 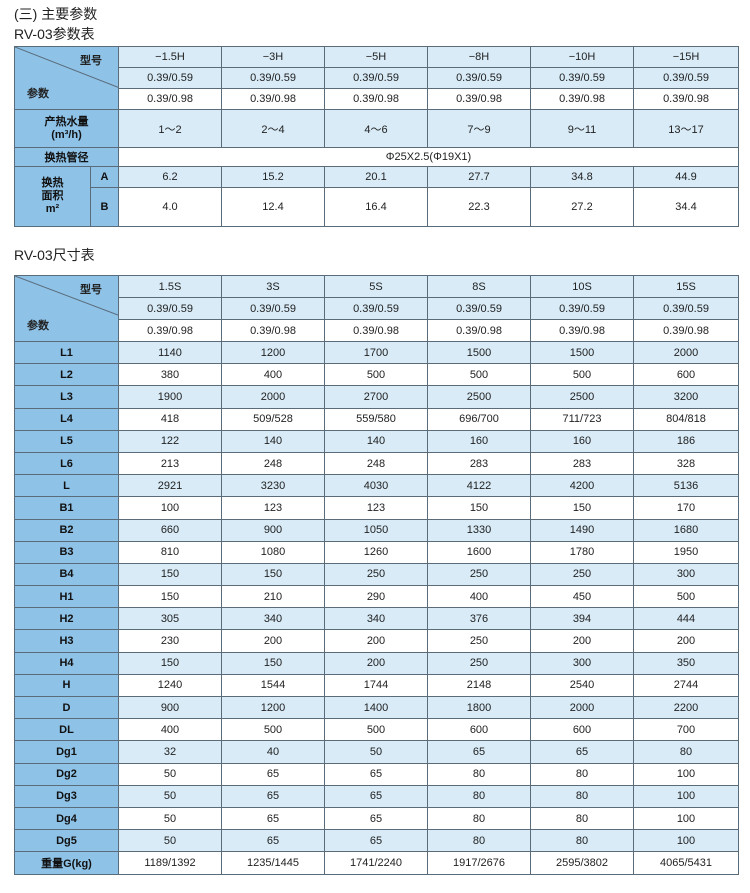 What do you see at coordinates (170, 177) in the screenshot?
I see `area-a-cell: 6.2` at bounding box center [170, 177].